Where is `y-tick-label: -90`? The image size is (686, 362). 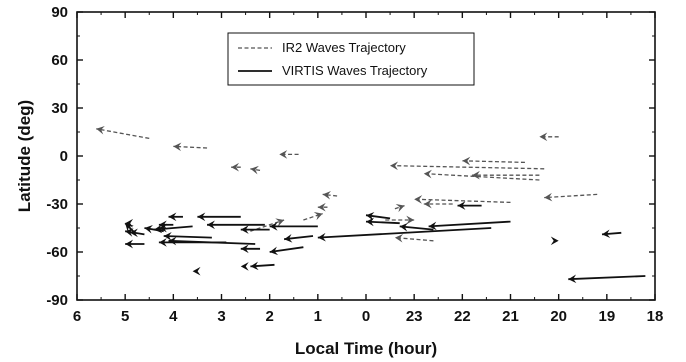 y-tick-label: -90 is located at coordinates (57, 300).